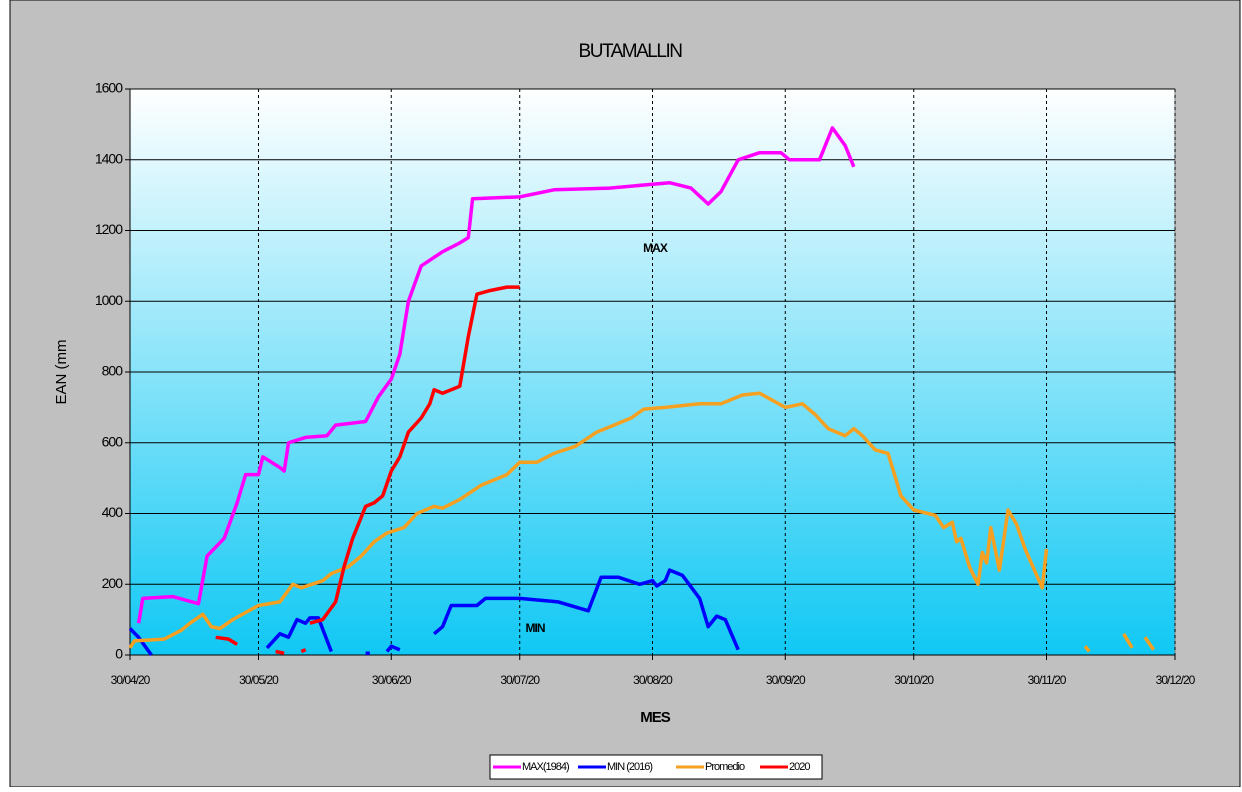 The width and height of the screenshot is (1242, 792). What do you see at coordinates (655, 717) in the screenshot?
I see `x-axis-label: MES` at bounding box center [655, 717].